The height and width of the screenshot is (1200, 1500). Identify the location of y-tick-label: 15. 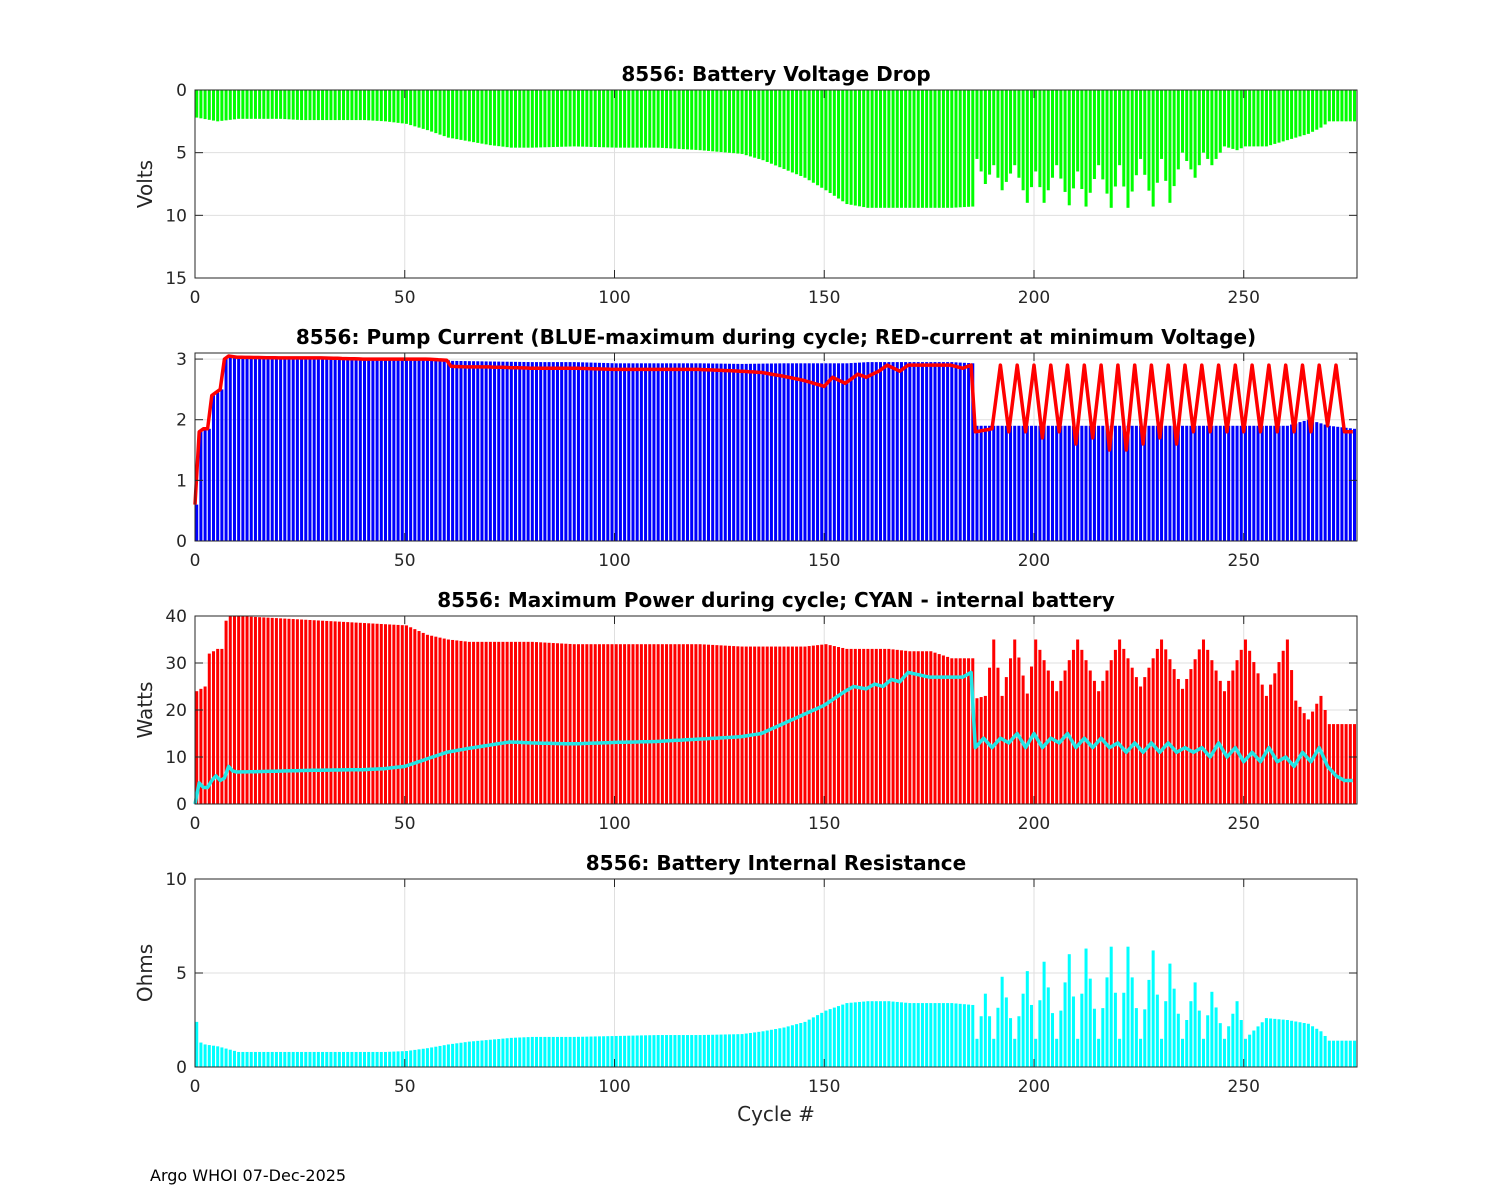
(176, 279).